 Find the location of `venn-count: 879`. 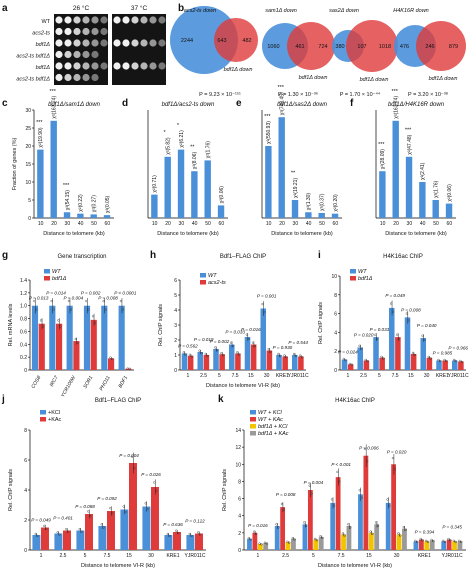

venn-count: 879 is located at coordinates (453, 47).